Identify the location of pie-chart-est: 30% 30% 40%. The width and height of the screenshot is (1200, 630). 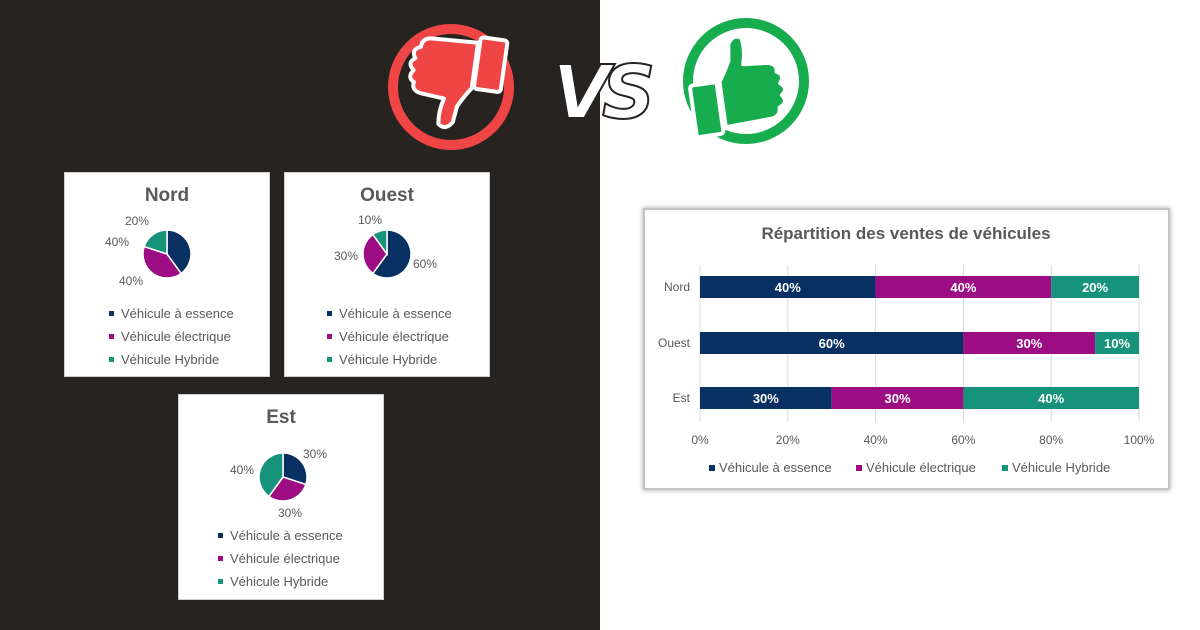
(278, 483).